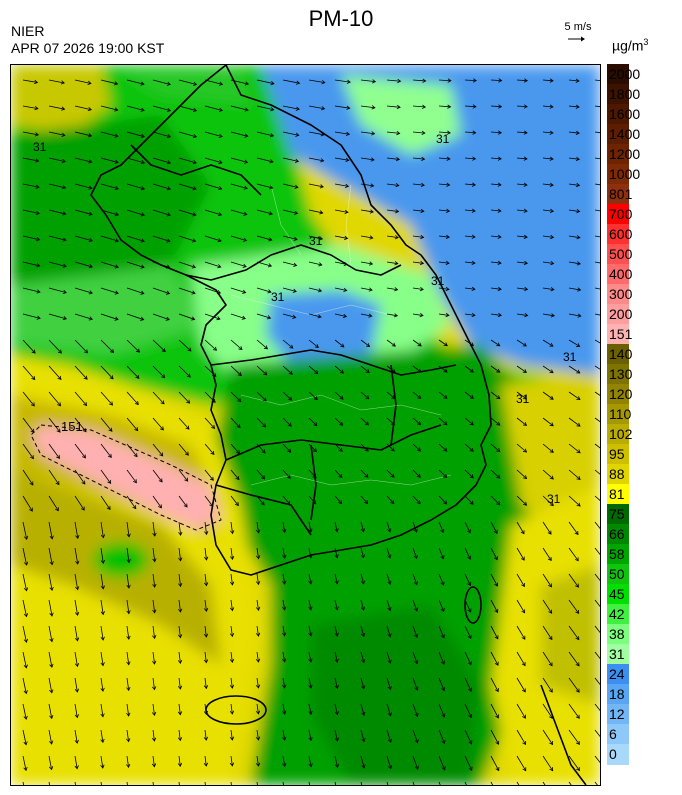 The height and width of the screenshot is (795, 682). Describe the element at coordinates (621, 254) in the screenshot. I see `legend-tick-label: 500` at that location.